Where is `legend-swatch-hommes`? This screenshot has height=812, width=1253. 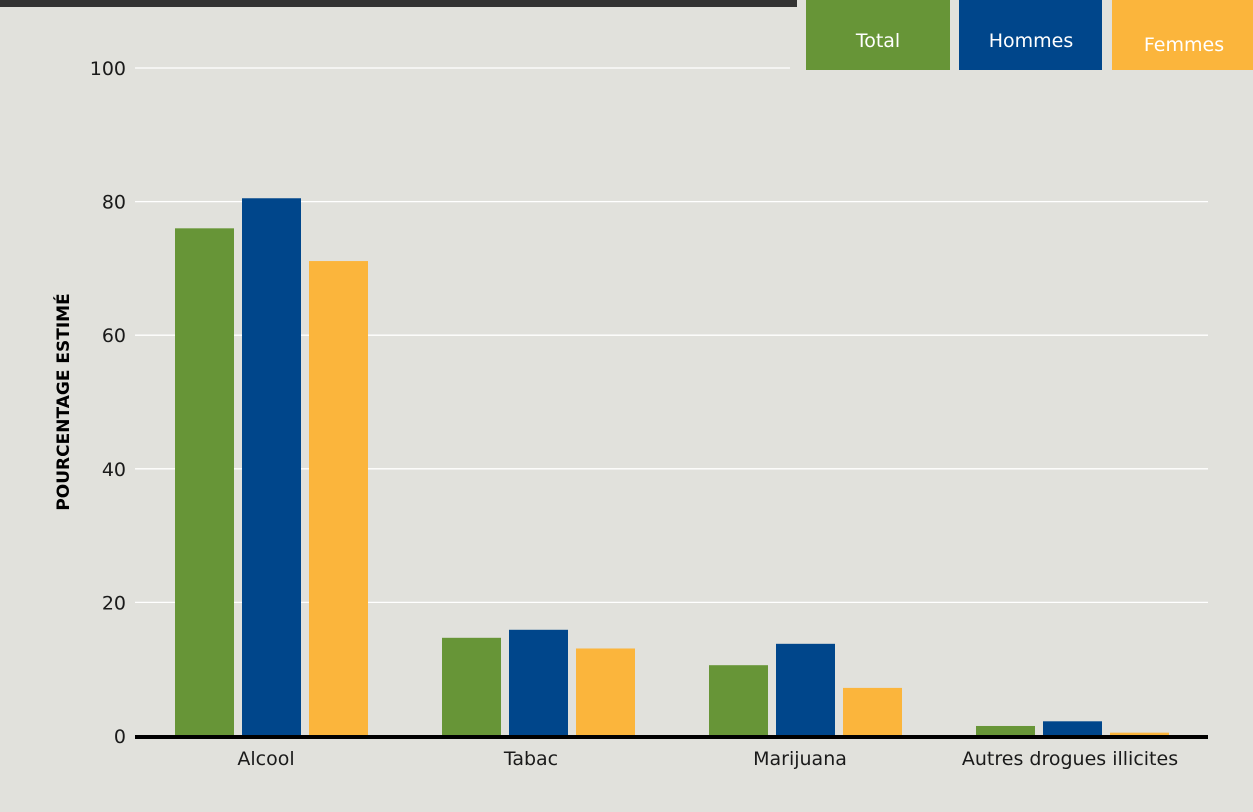 legend-swatch-hommes is located at coordinates (1030, 35).